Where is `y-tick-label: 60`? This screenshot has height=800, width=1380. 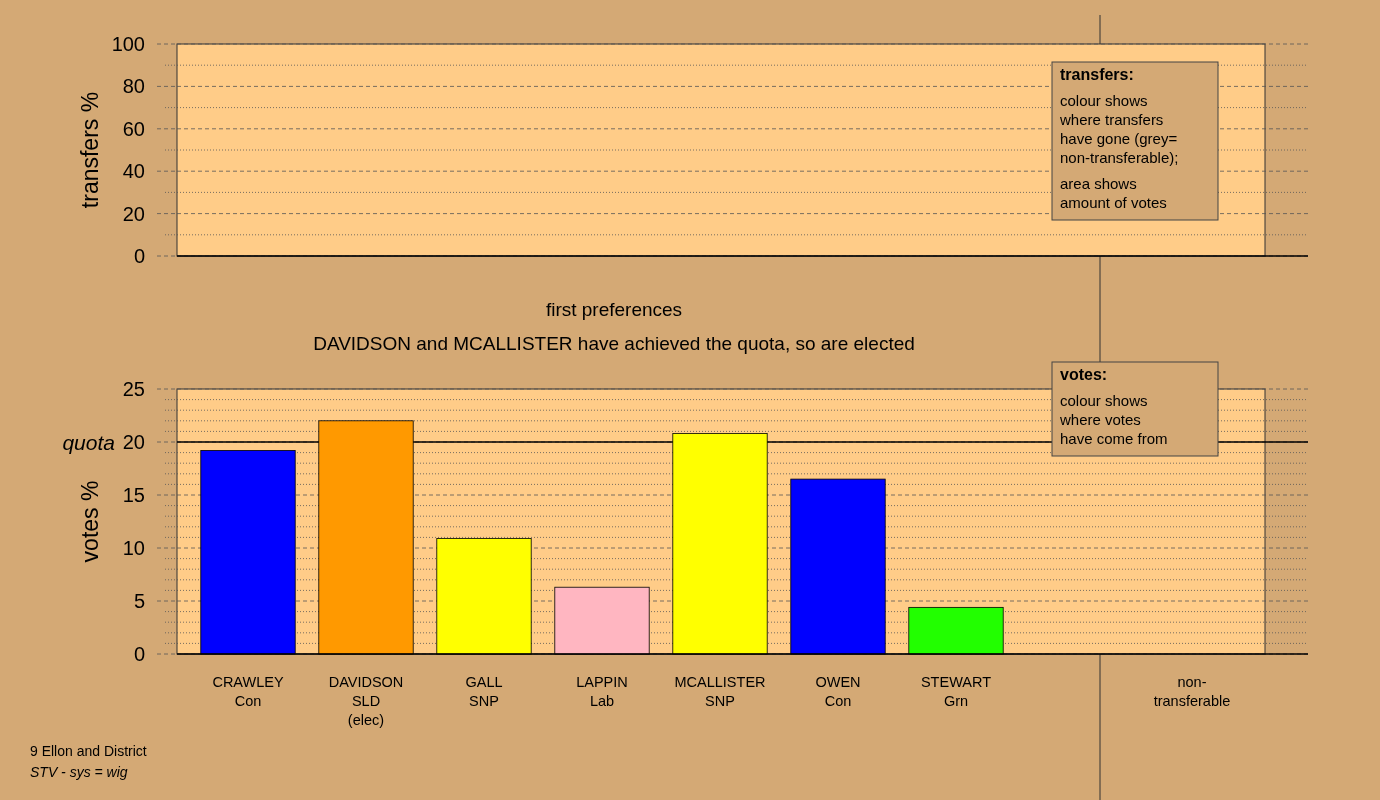
y-tick-label: 60 is located at coordinates (133, 128).